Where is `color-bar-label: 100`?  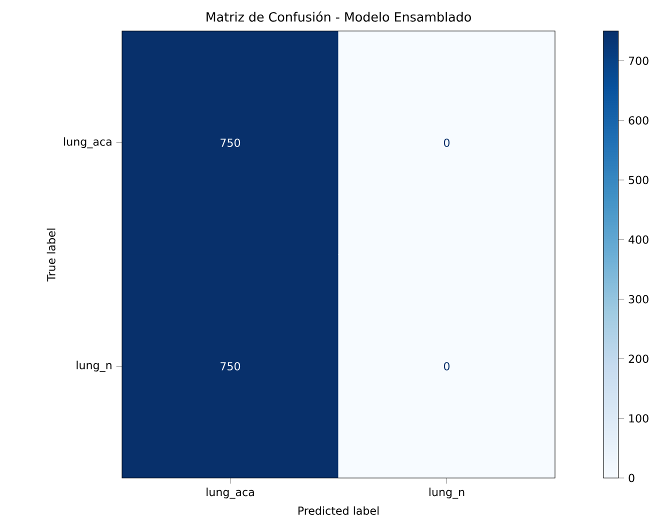
color-bar-label: 100 is located at coordinates (638, 418).